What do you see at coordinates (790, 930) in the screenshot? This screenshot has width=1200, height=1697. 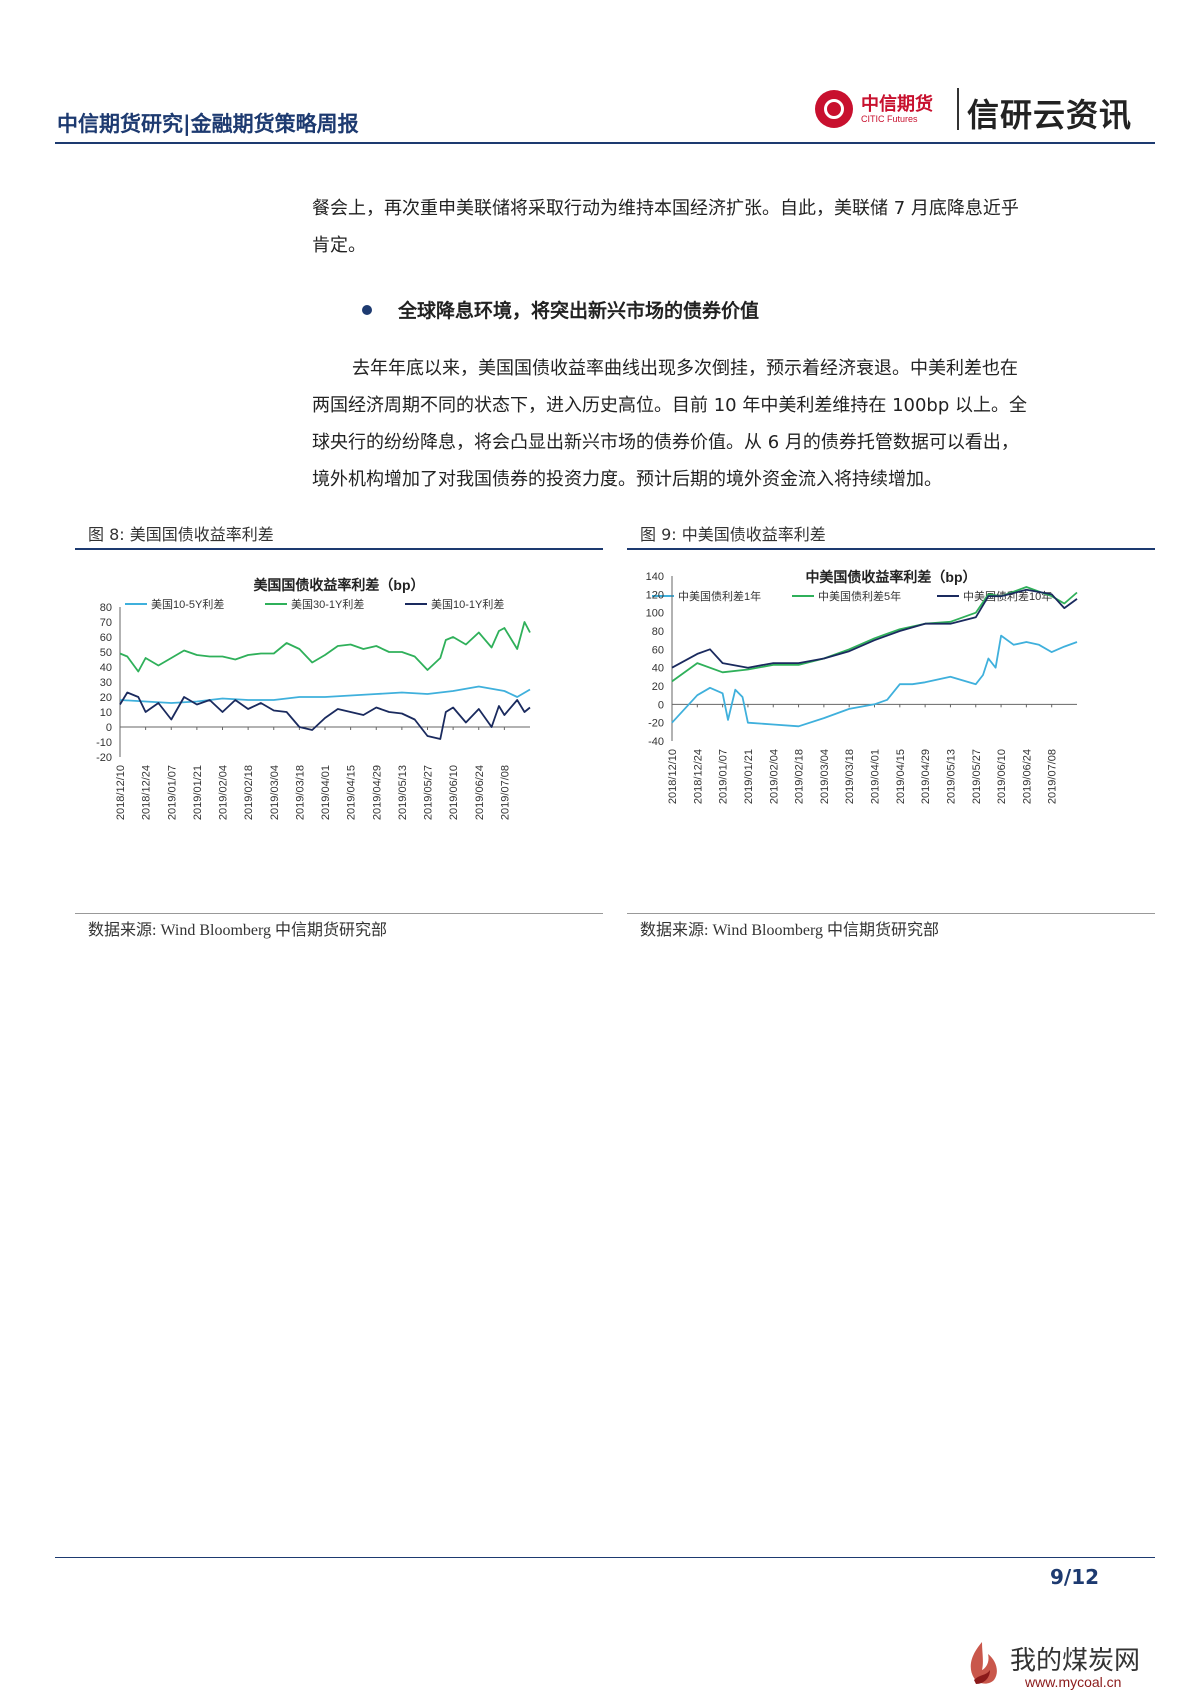 I see `figure-9-source: 数据来源: Wind Bloomberg 中信期货研究部` at bounding box center [790, 930].